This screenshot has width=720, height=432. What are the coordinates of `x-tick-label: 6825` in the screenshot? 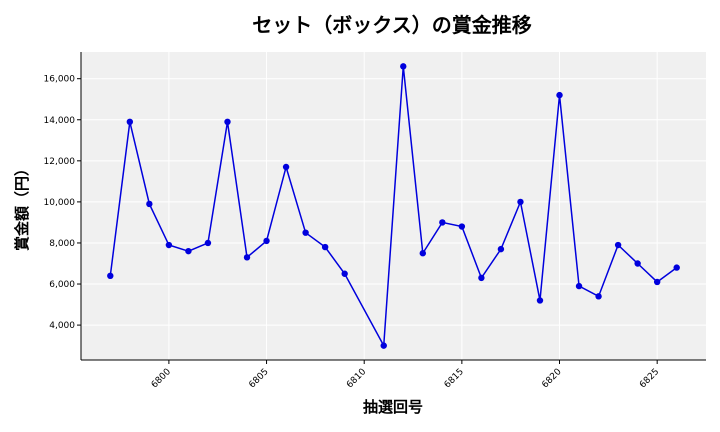 It's located at (649, 378).